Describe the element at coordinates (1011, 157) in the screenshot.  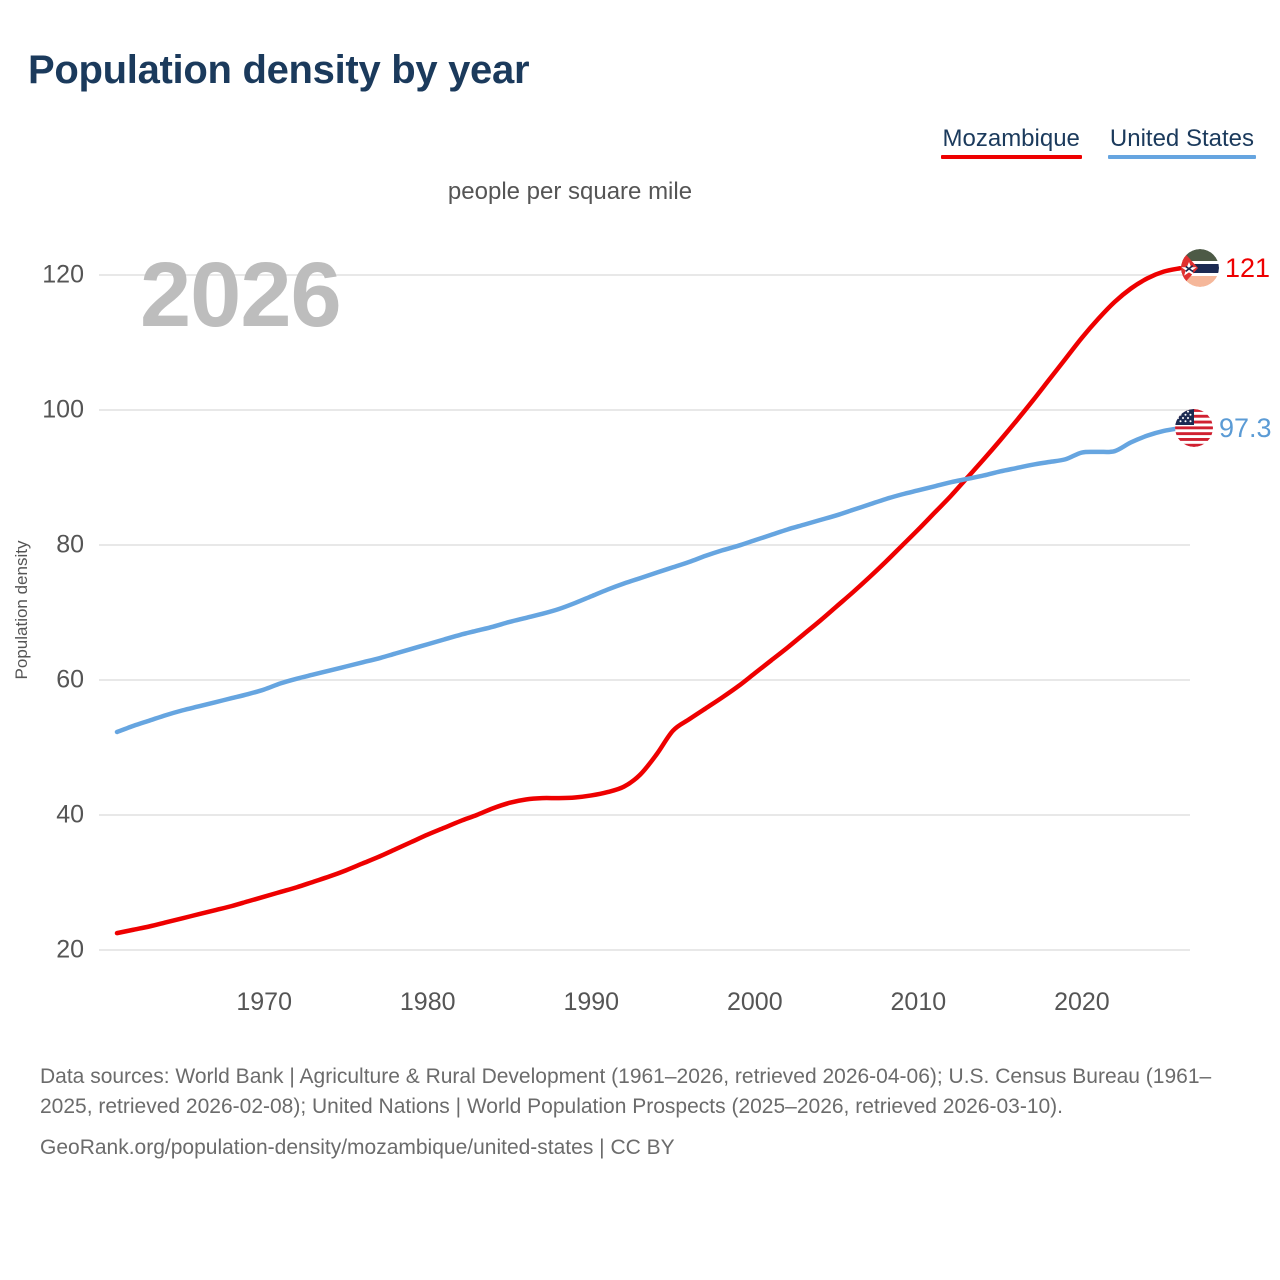
I see `legend-rule-mozambique` at that location.